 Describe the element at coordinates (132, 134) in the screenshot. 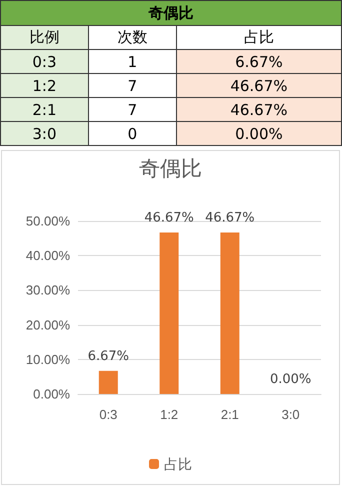

I see `text: 0` at that location.